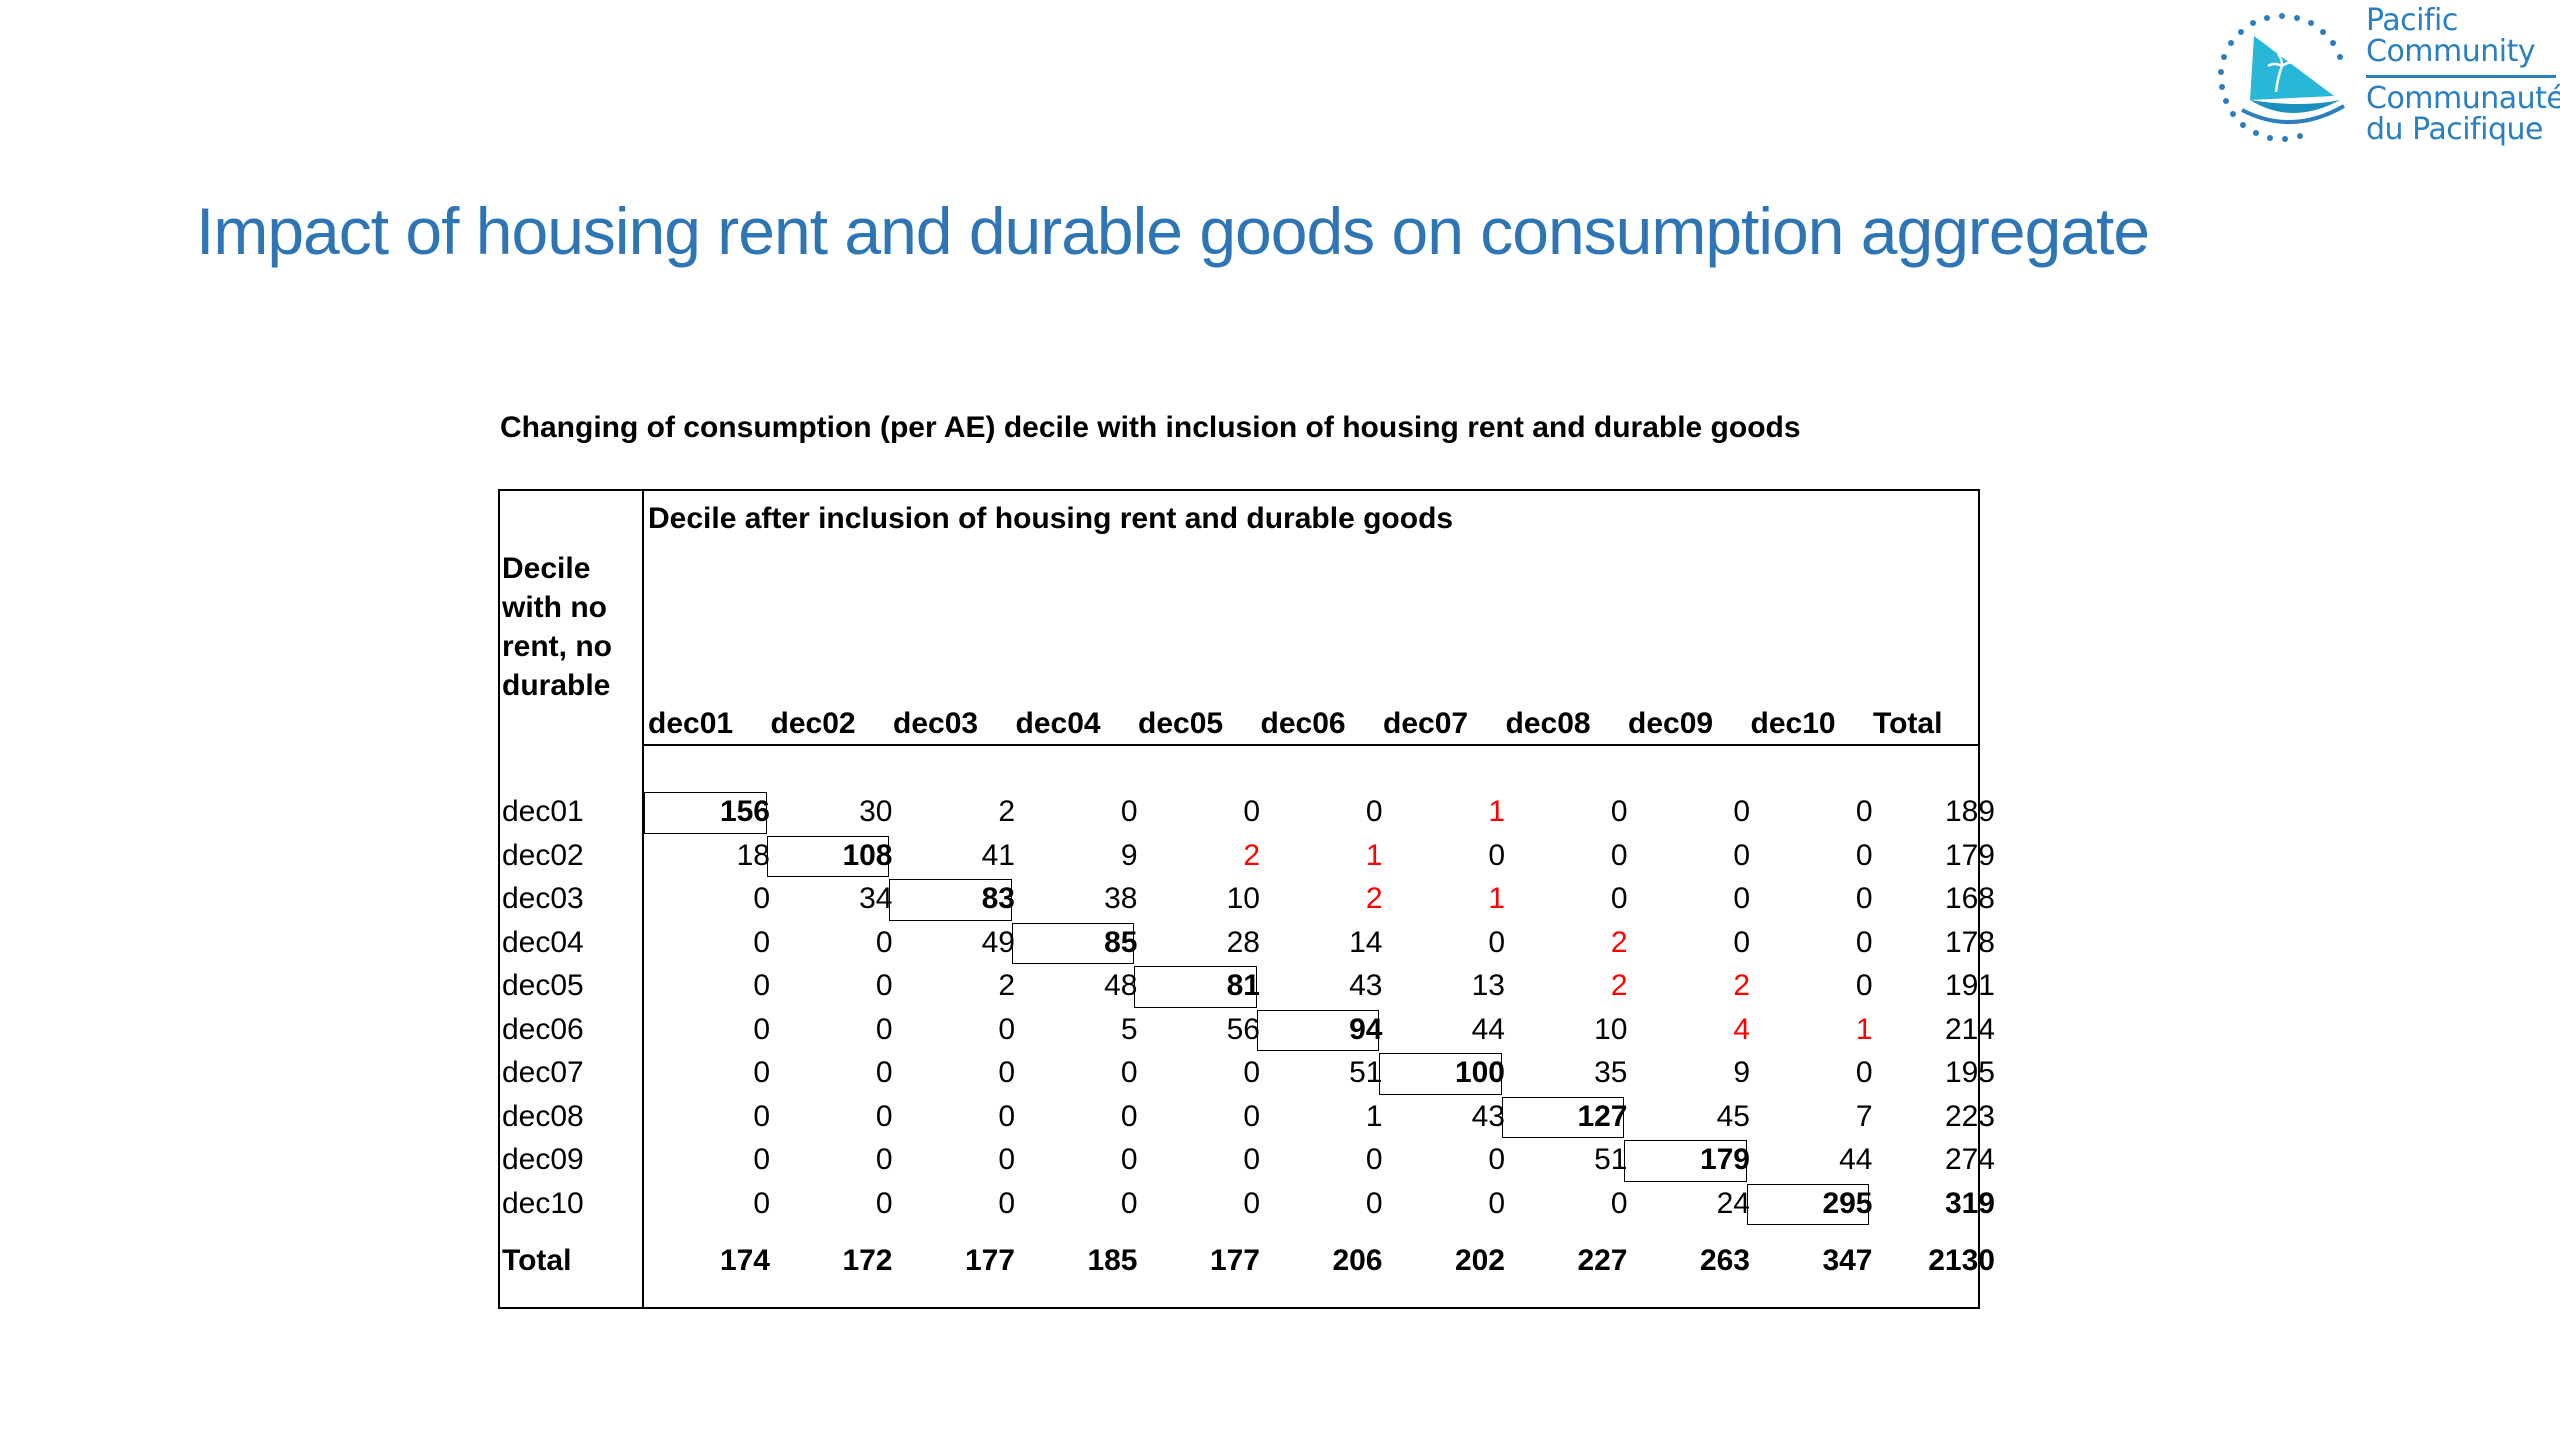 The width and height of the screenshot is (2560, 1440). What do you see at coordinates (543, 1159) in the screenshot?
I see `row-label-dec09: dec09` at bounding box center [543, 1159].